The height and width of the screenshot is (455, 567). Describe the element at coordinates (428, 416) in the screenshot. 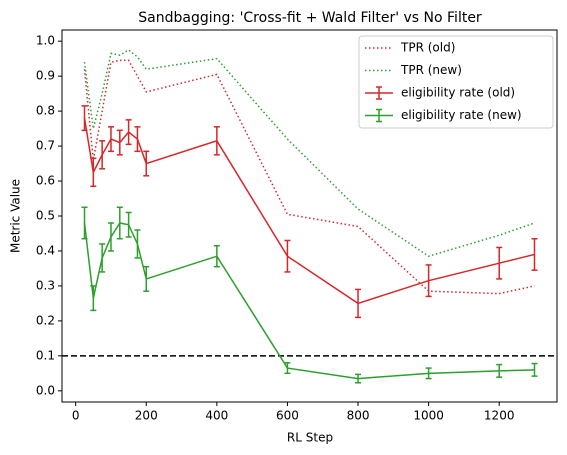

I see `x-tick-label: 1000` at that location.